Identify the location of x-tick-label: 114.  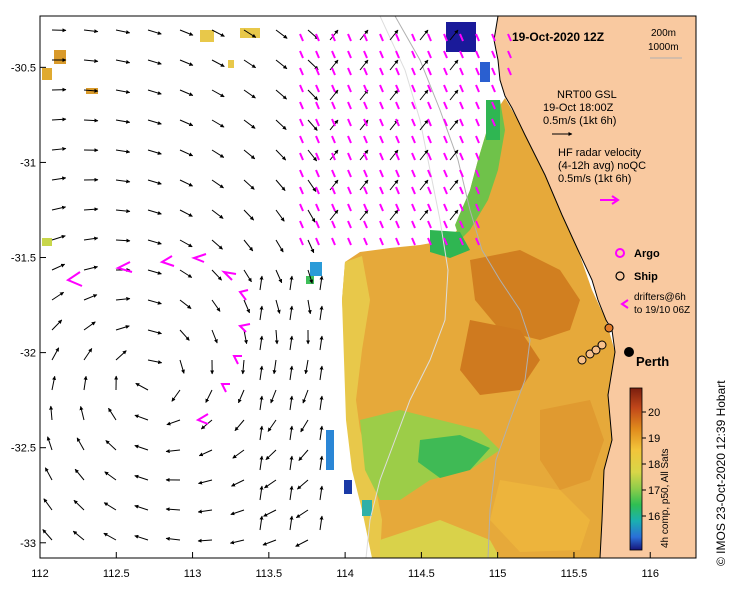
(345, 574).